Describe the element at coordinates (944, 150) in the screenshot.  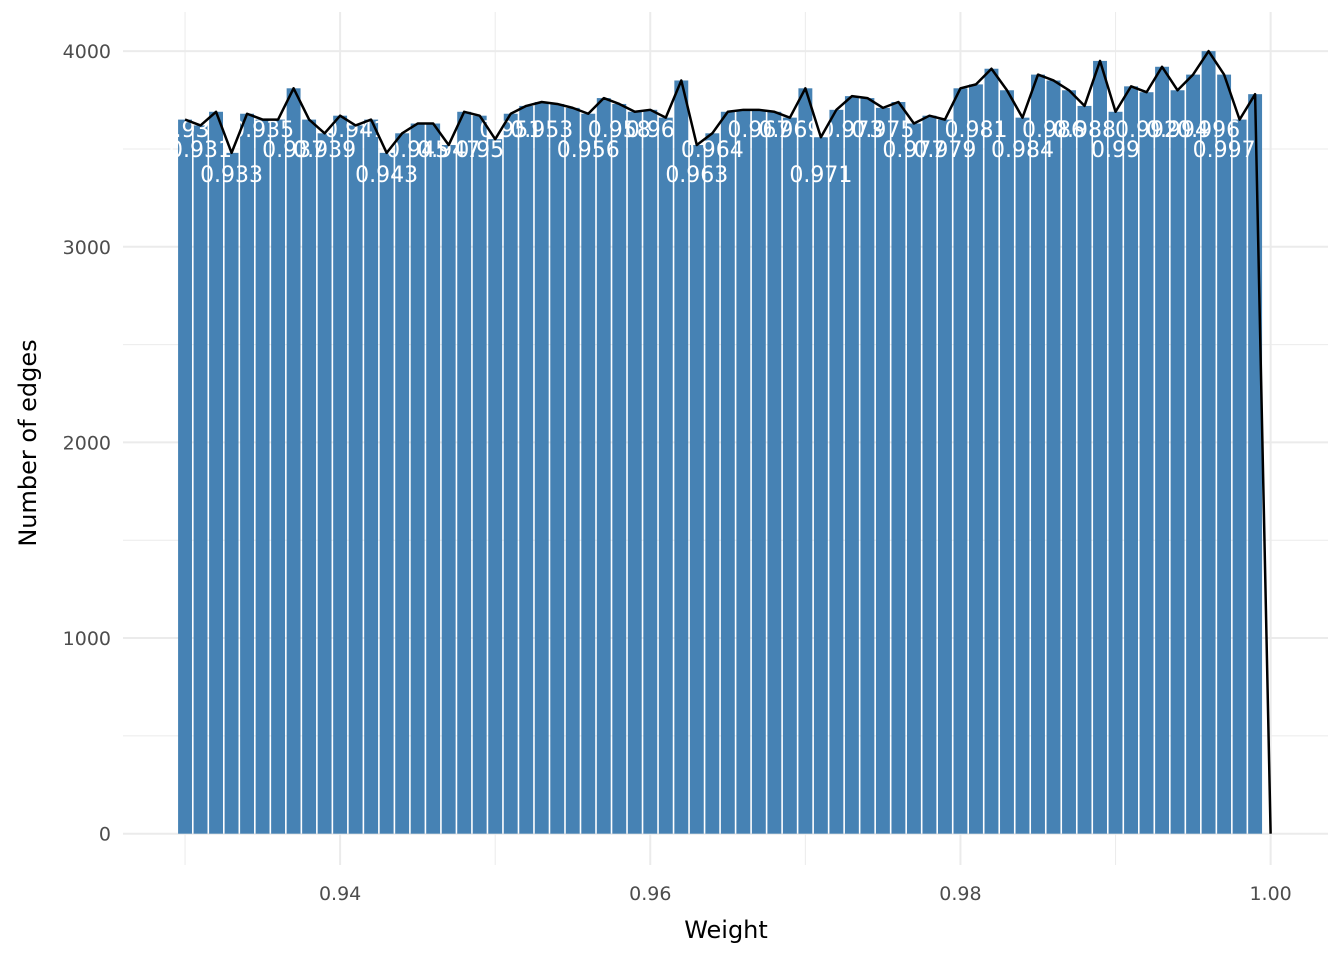
I see `data-label: 0.979` at that location.